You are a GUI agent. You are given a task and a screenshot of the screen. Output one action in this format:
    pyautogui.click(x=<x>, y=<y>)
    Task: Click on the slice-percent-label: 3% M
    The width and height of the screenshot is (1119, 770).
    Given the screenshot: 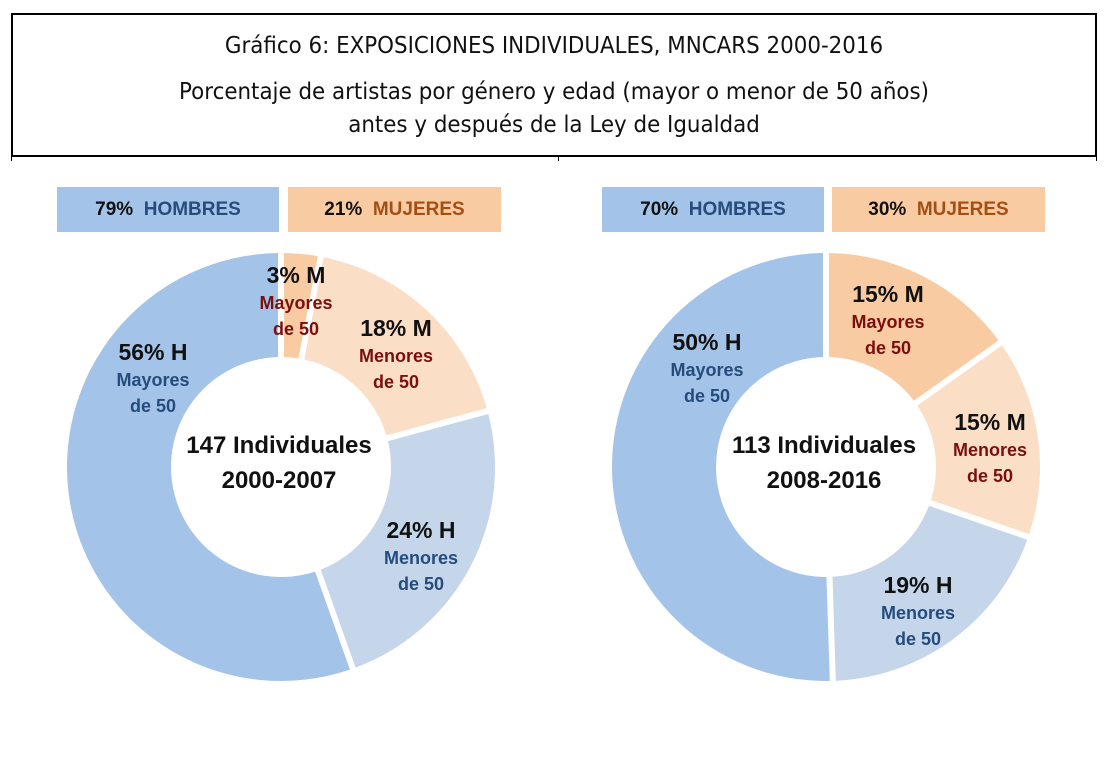 What is the action you would take?
    pyautogui.click(x=296, y=275)
    